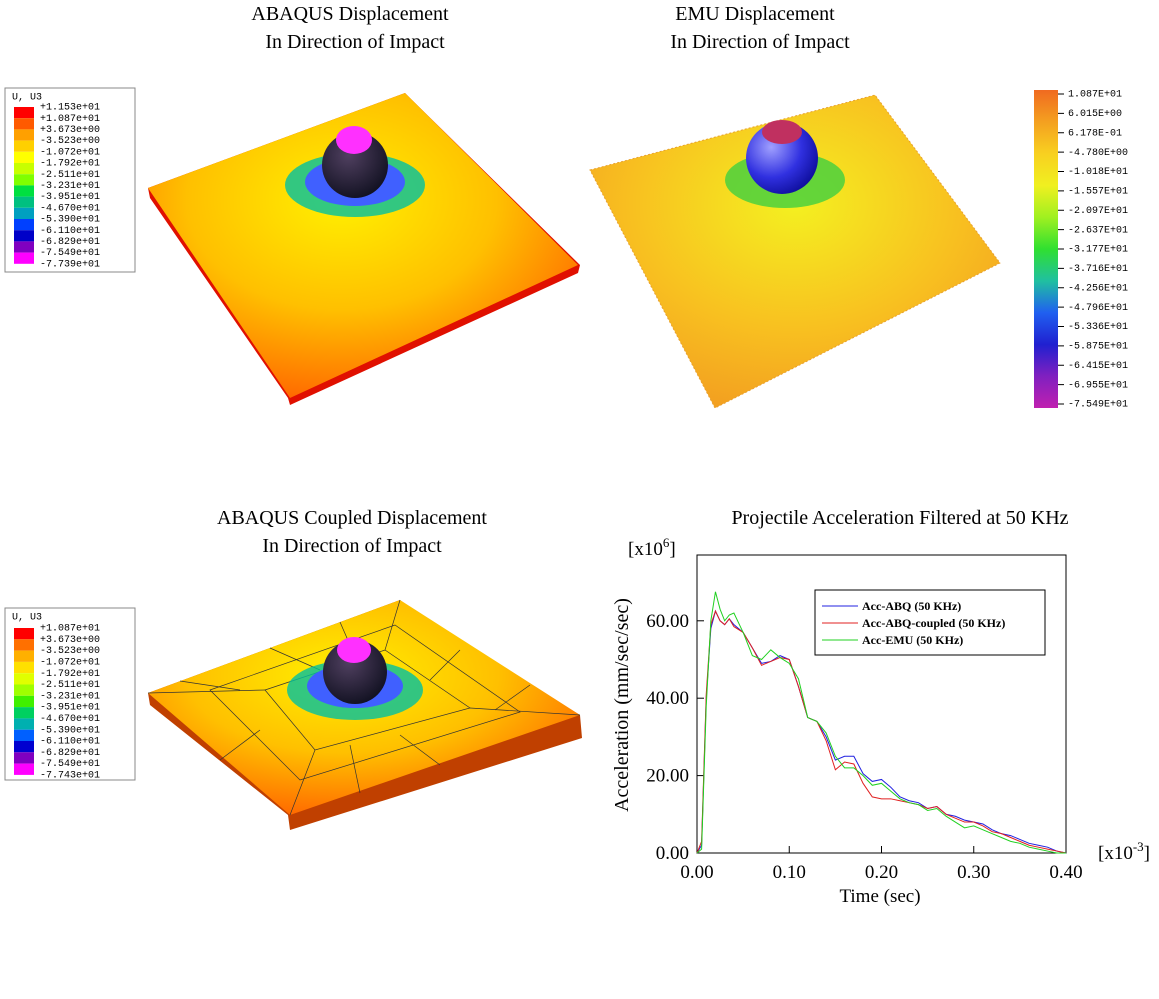 This screenshot has height=999, width=1159. I want to click on legend-label: -3.951e+01, so click(70, 708).